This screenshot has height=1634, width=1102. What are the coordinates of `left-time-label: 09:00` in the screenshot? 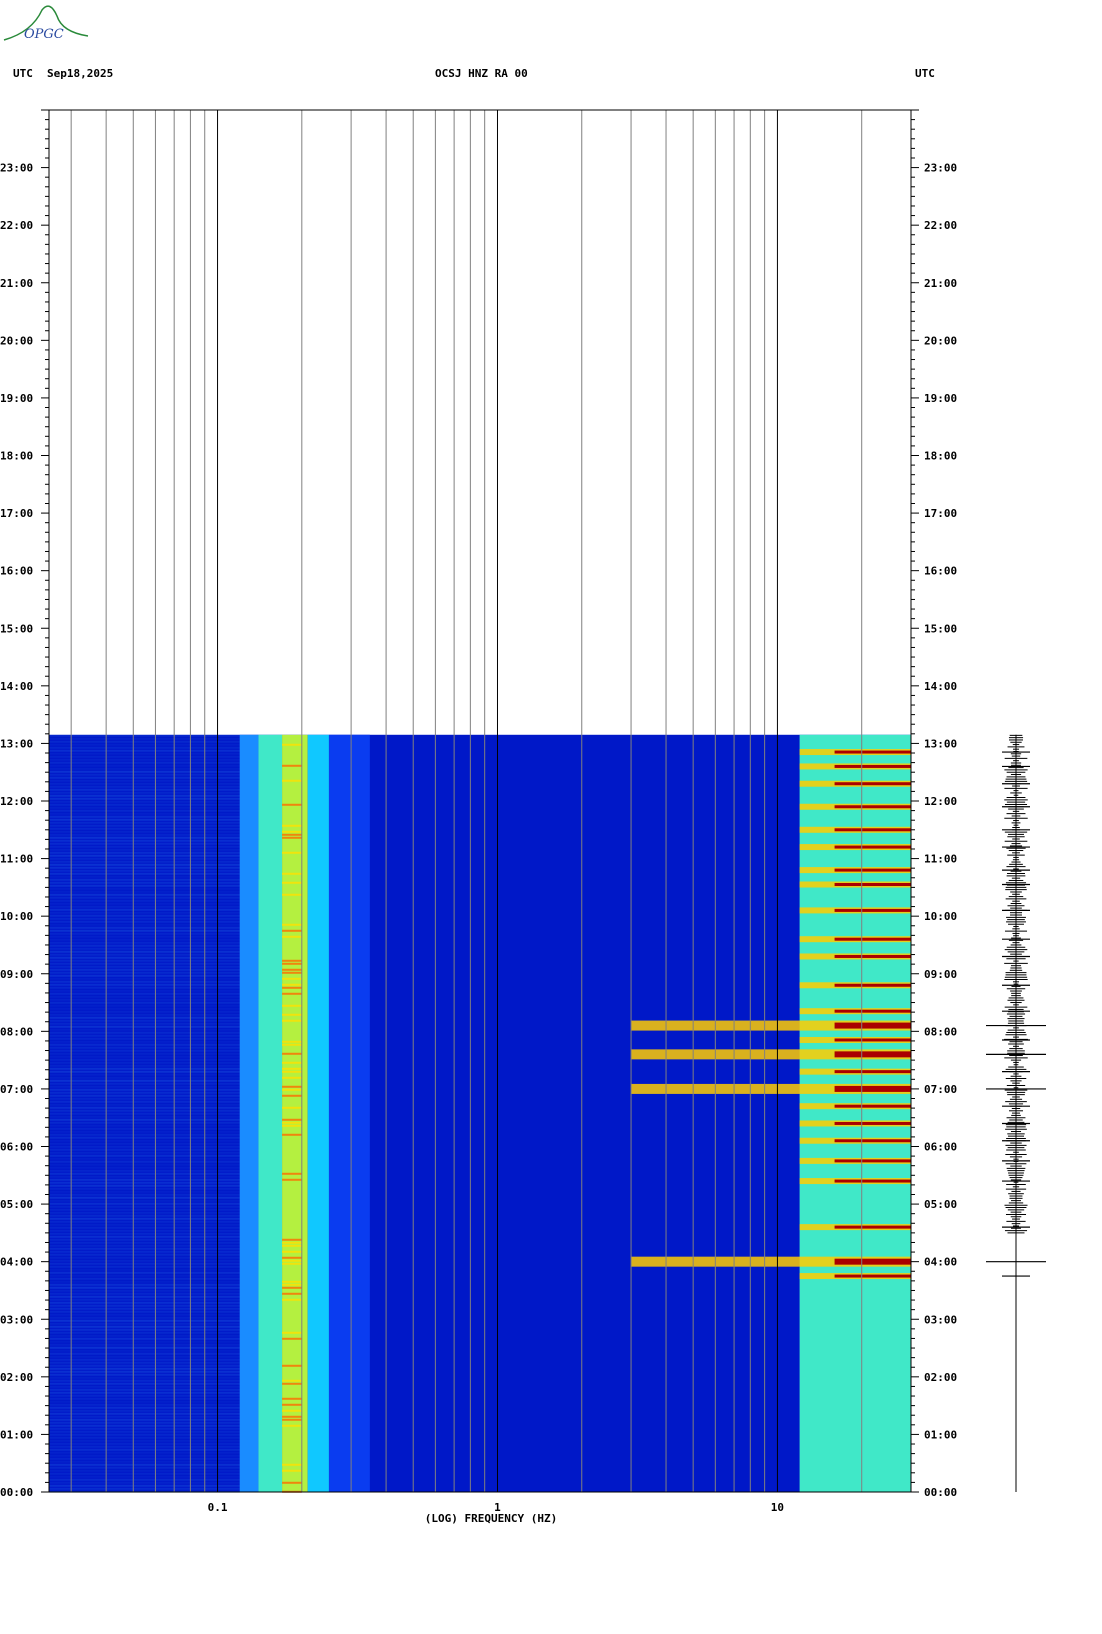 It's located at (16, 974).